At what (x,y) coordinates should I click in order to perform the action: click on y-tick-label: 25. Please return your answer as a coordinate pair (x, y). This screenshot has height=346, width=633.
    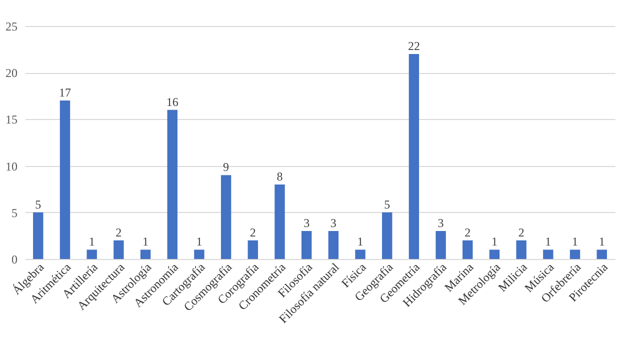
    Looking at the image, I should click on (12, 27).